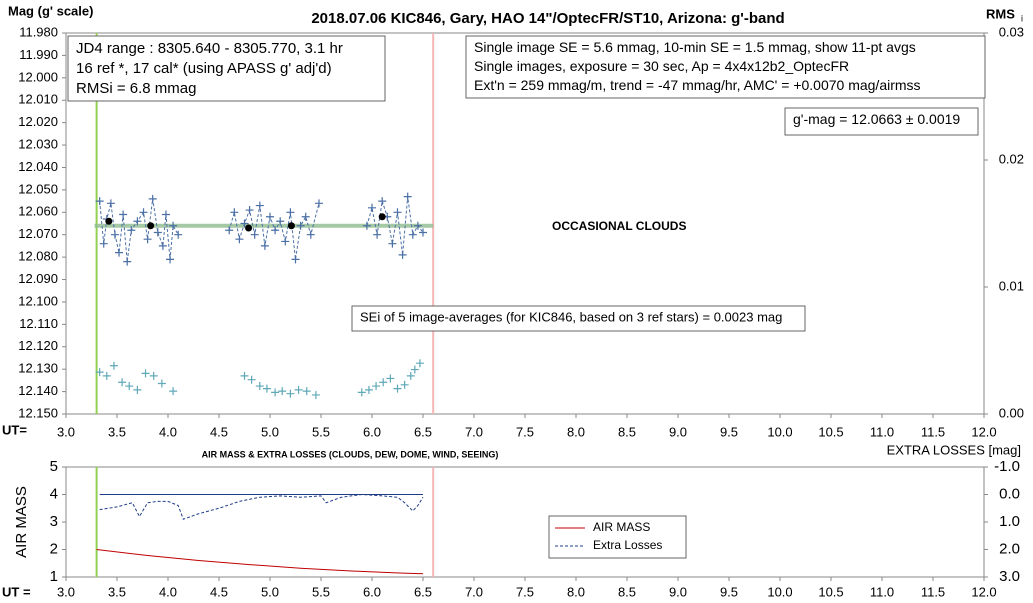 Image resolution: width=1033 pixels, height=603 pixels. What do you see at coordinates (38, 300) in the screenshot?
I see `y-tick-label: 12.100` at bounding box center [38, 300].